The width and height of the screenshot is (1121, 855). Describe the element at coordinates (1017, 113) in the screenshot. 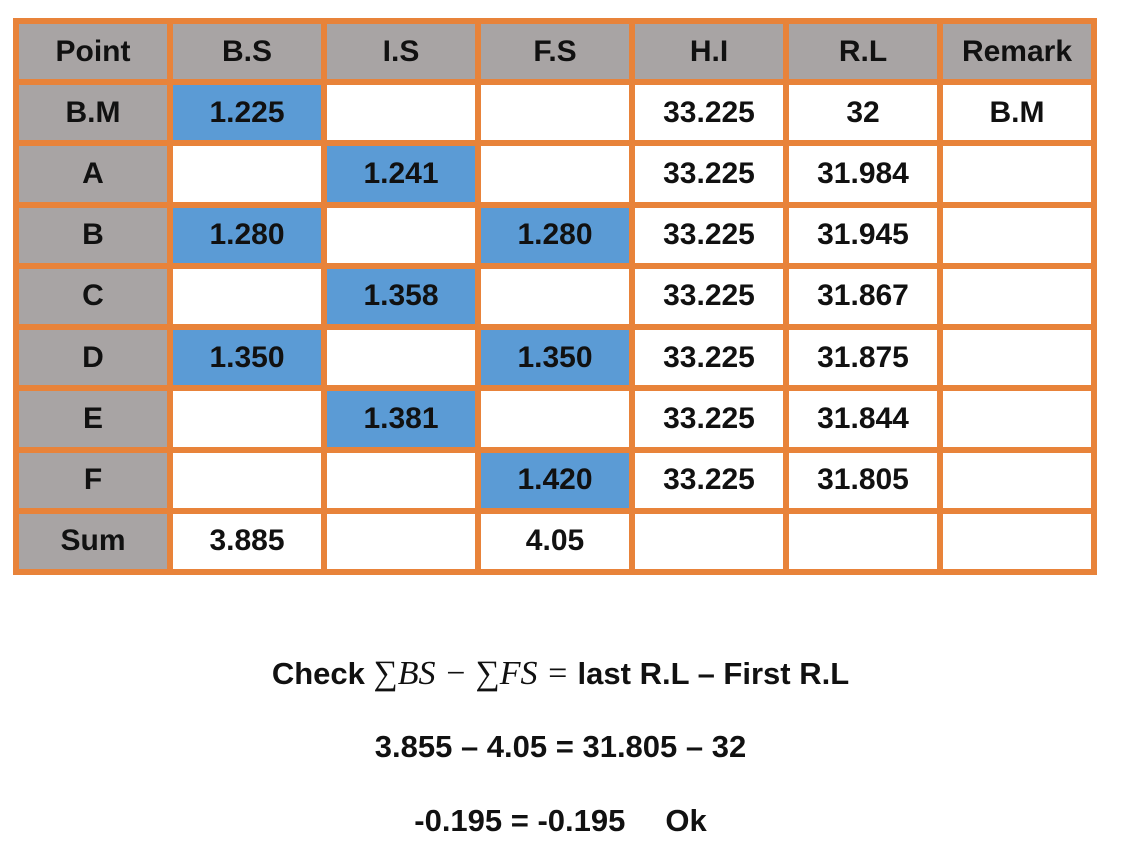

I see `data-cell: B.M` at that location.